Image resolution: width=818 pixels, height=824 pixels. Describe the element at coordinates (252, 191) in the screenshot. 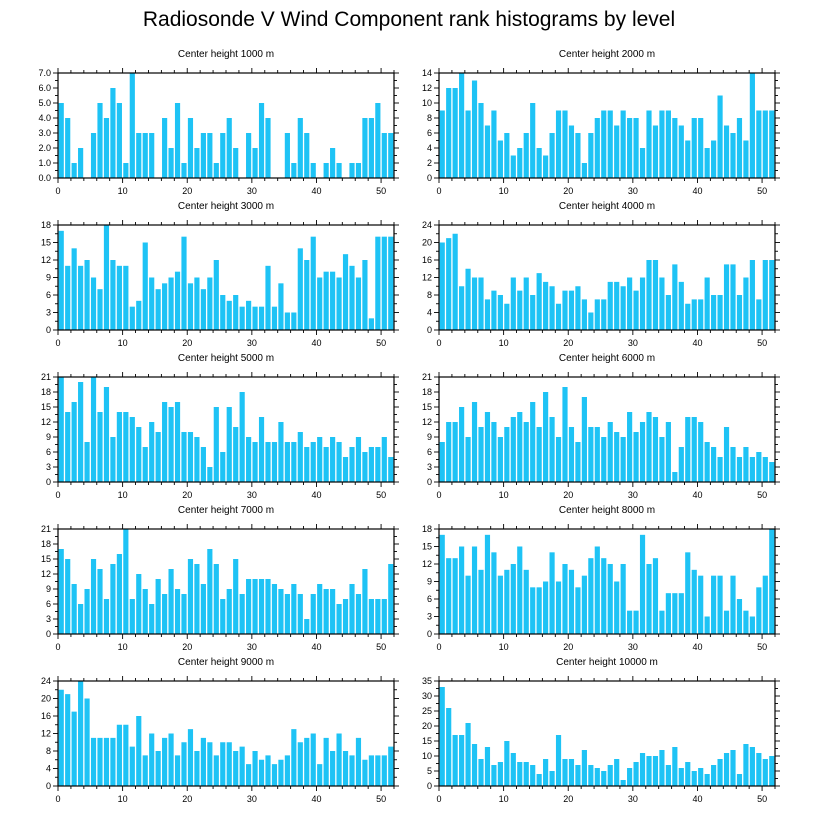

I see `x-tick-label: 30` at that location.